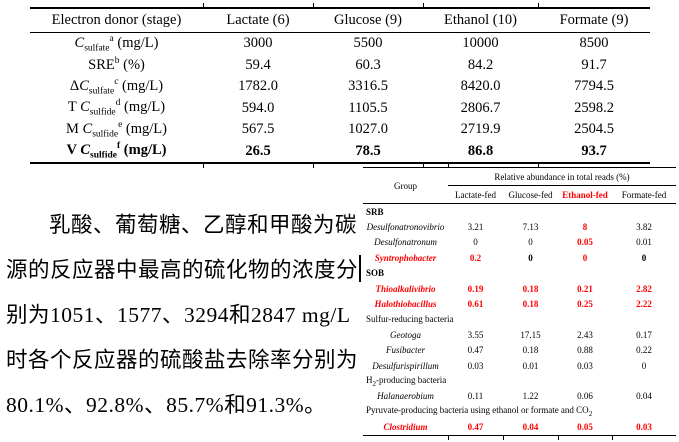  I want to click on value-cell: 2806.7, so click(480, 107).